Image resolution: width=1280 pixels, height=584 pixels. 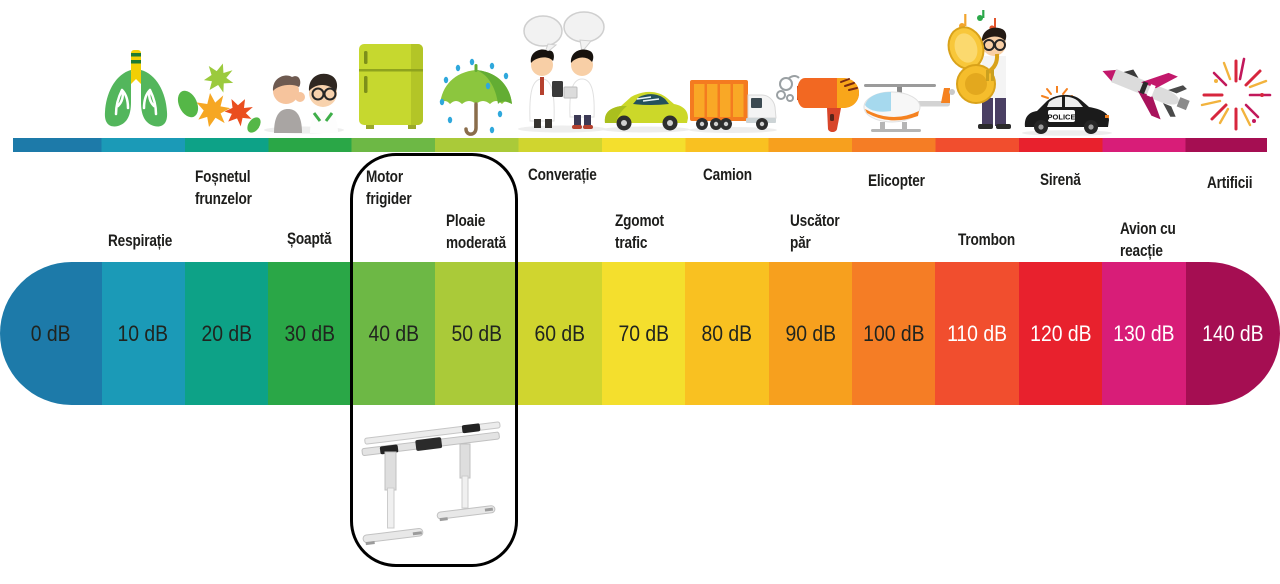 What do you see at coordinates (1148, 239) in the screenshot?
I see `category-label: Avion cu reacție` at bounding box center [1148, 239].